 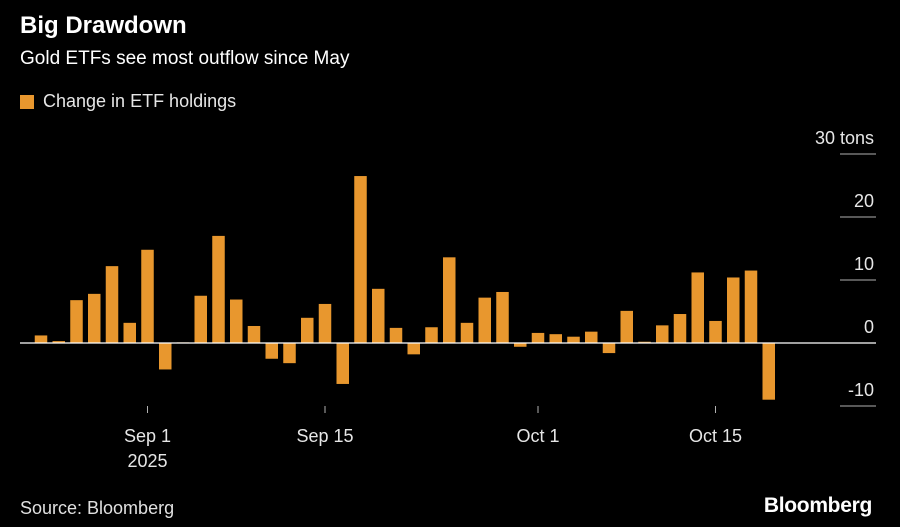 I want to click on chart-subtitle: Gold ETFs see most outflow since May, so click(x=185, y=58).